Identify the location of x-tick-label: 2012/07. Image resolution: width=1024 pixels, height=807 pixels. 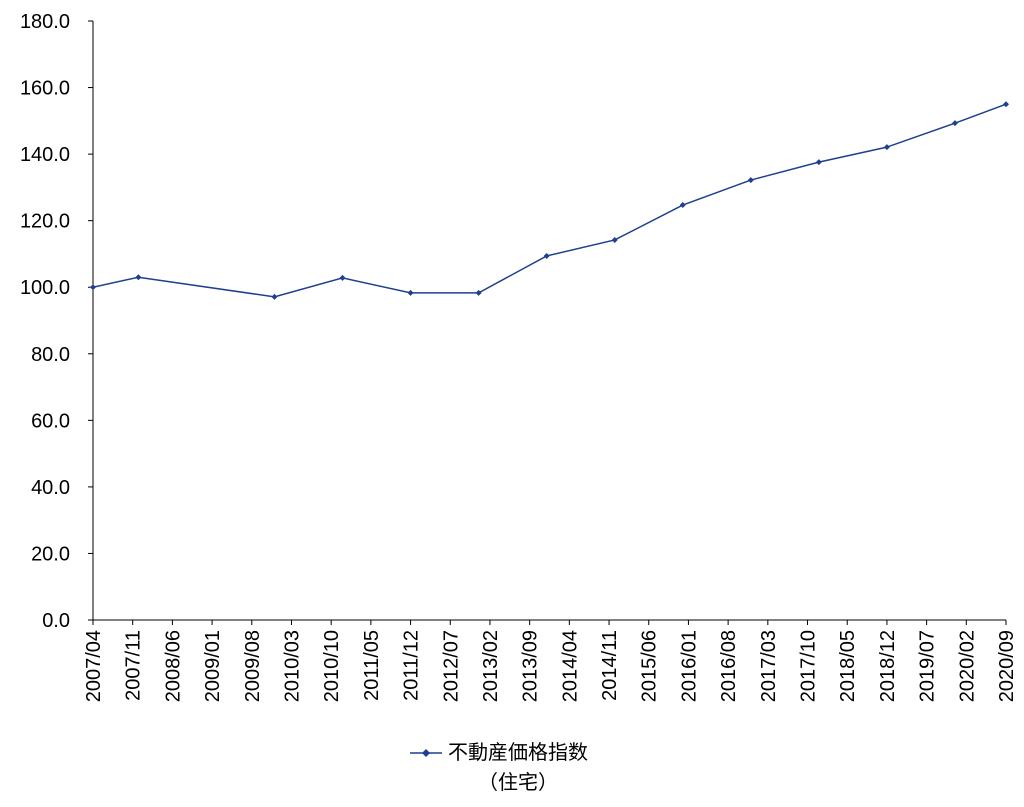
(451, 666).